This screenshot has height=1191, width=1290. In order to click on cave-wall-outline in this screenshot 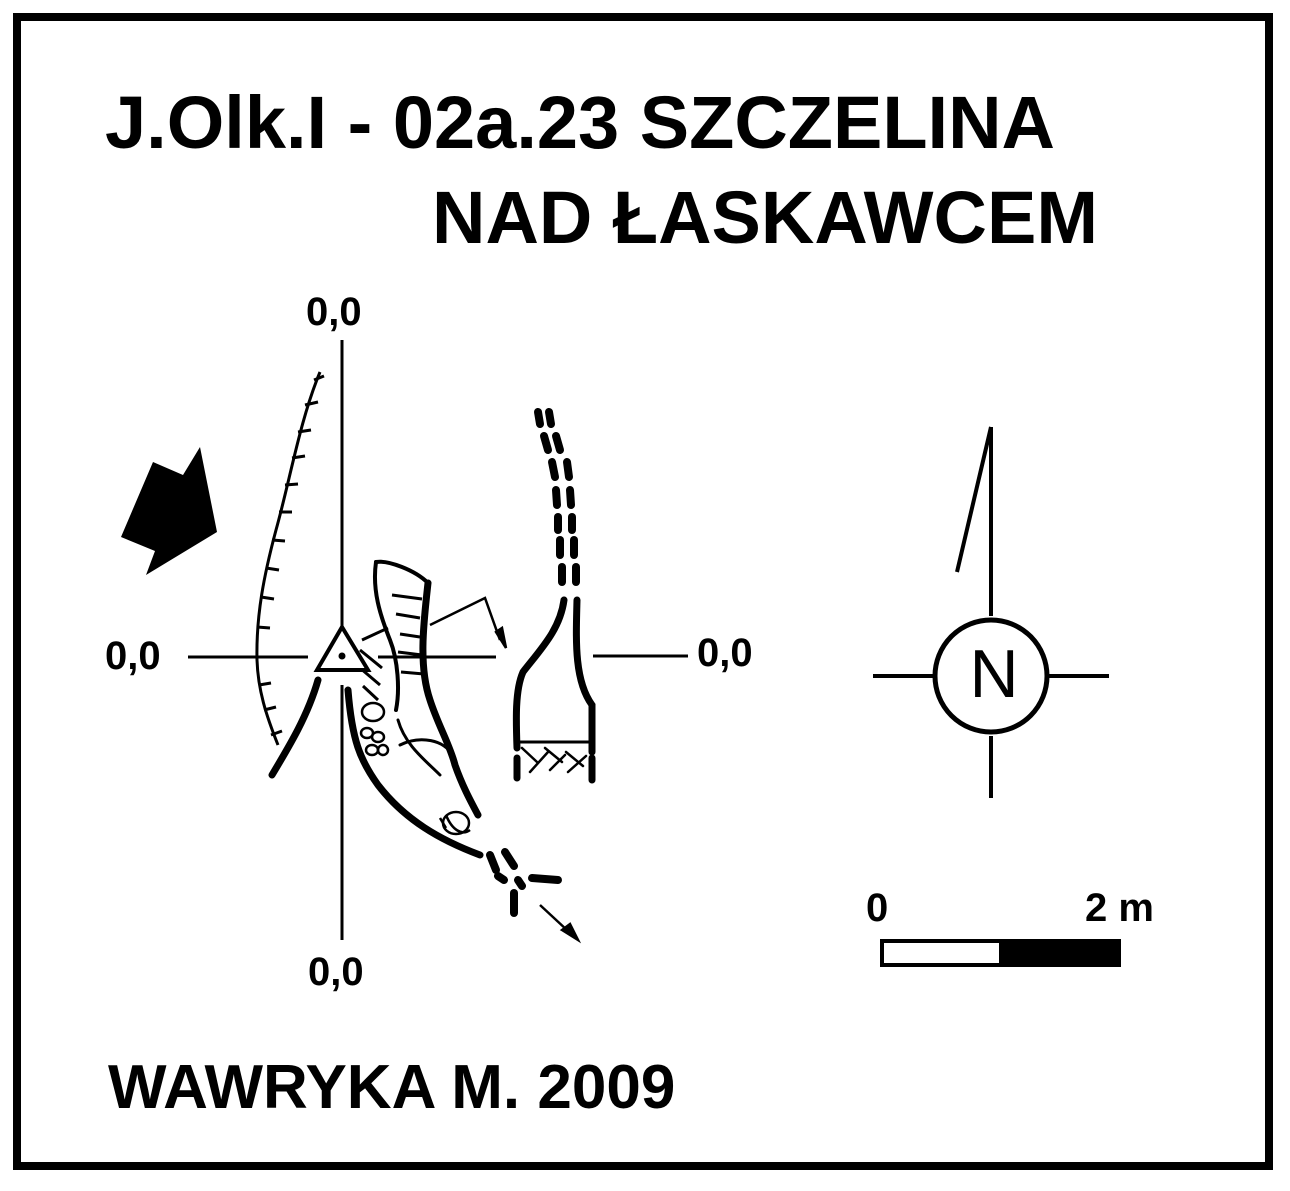, I will do `click(376, 709)`.